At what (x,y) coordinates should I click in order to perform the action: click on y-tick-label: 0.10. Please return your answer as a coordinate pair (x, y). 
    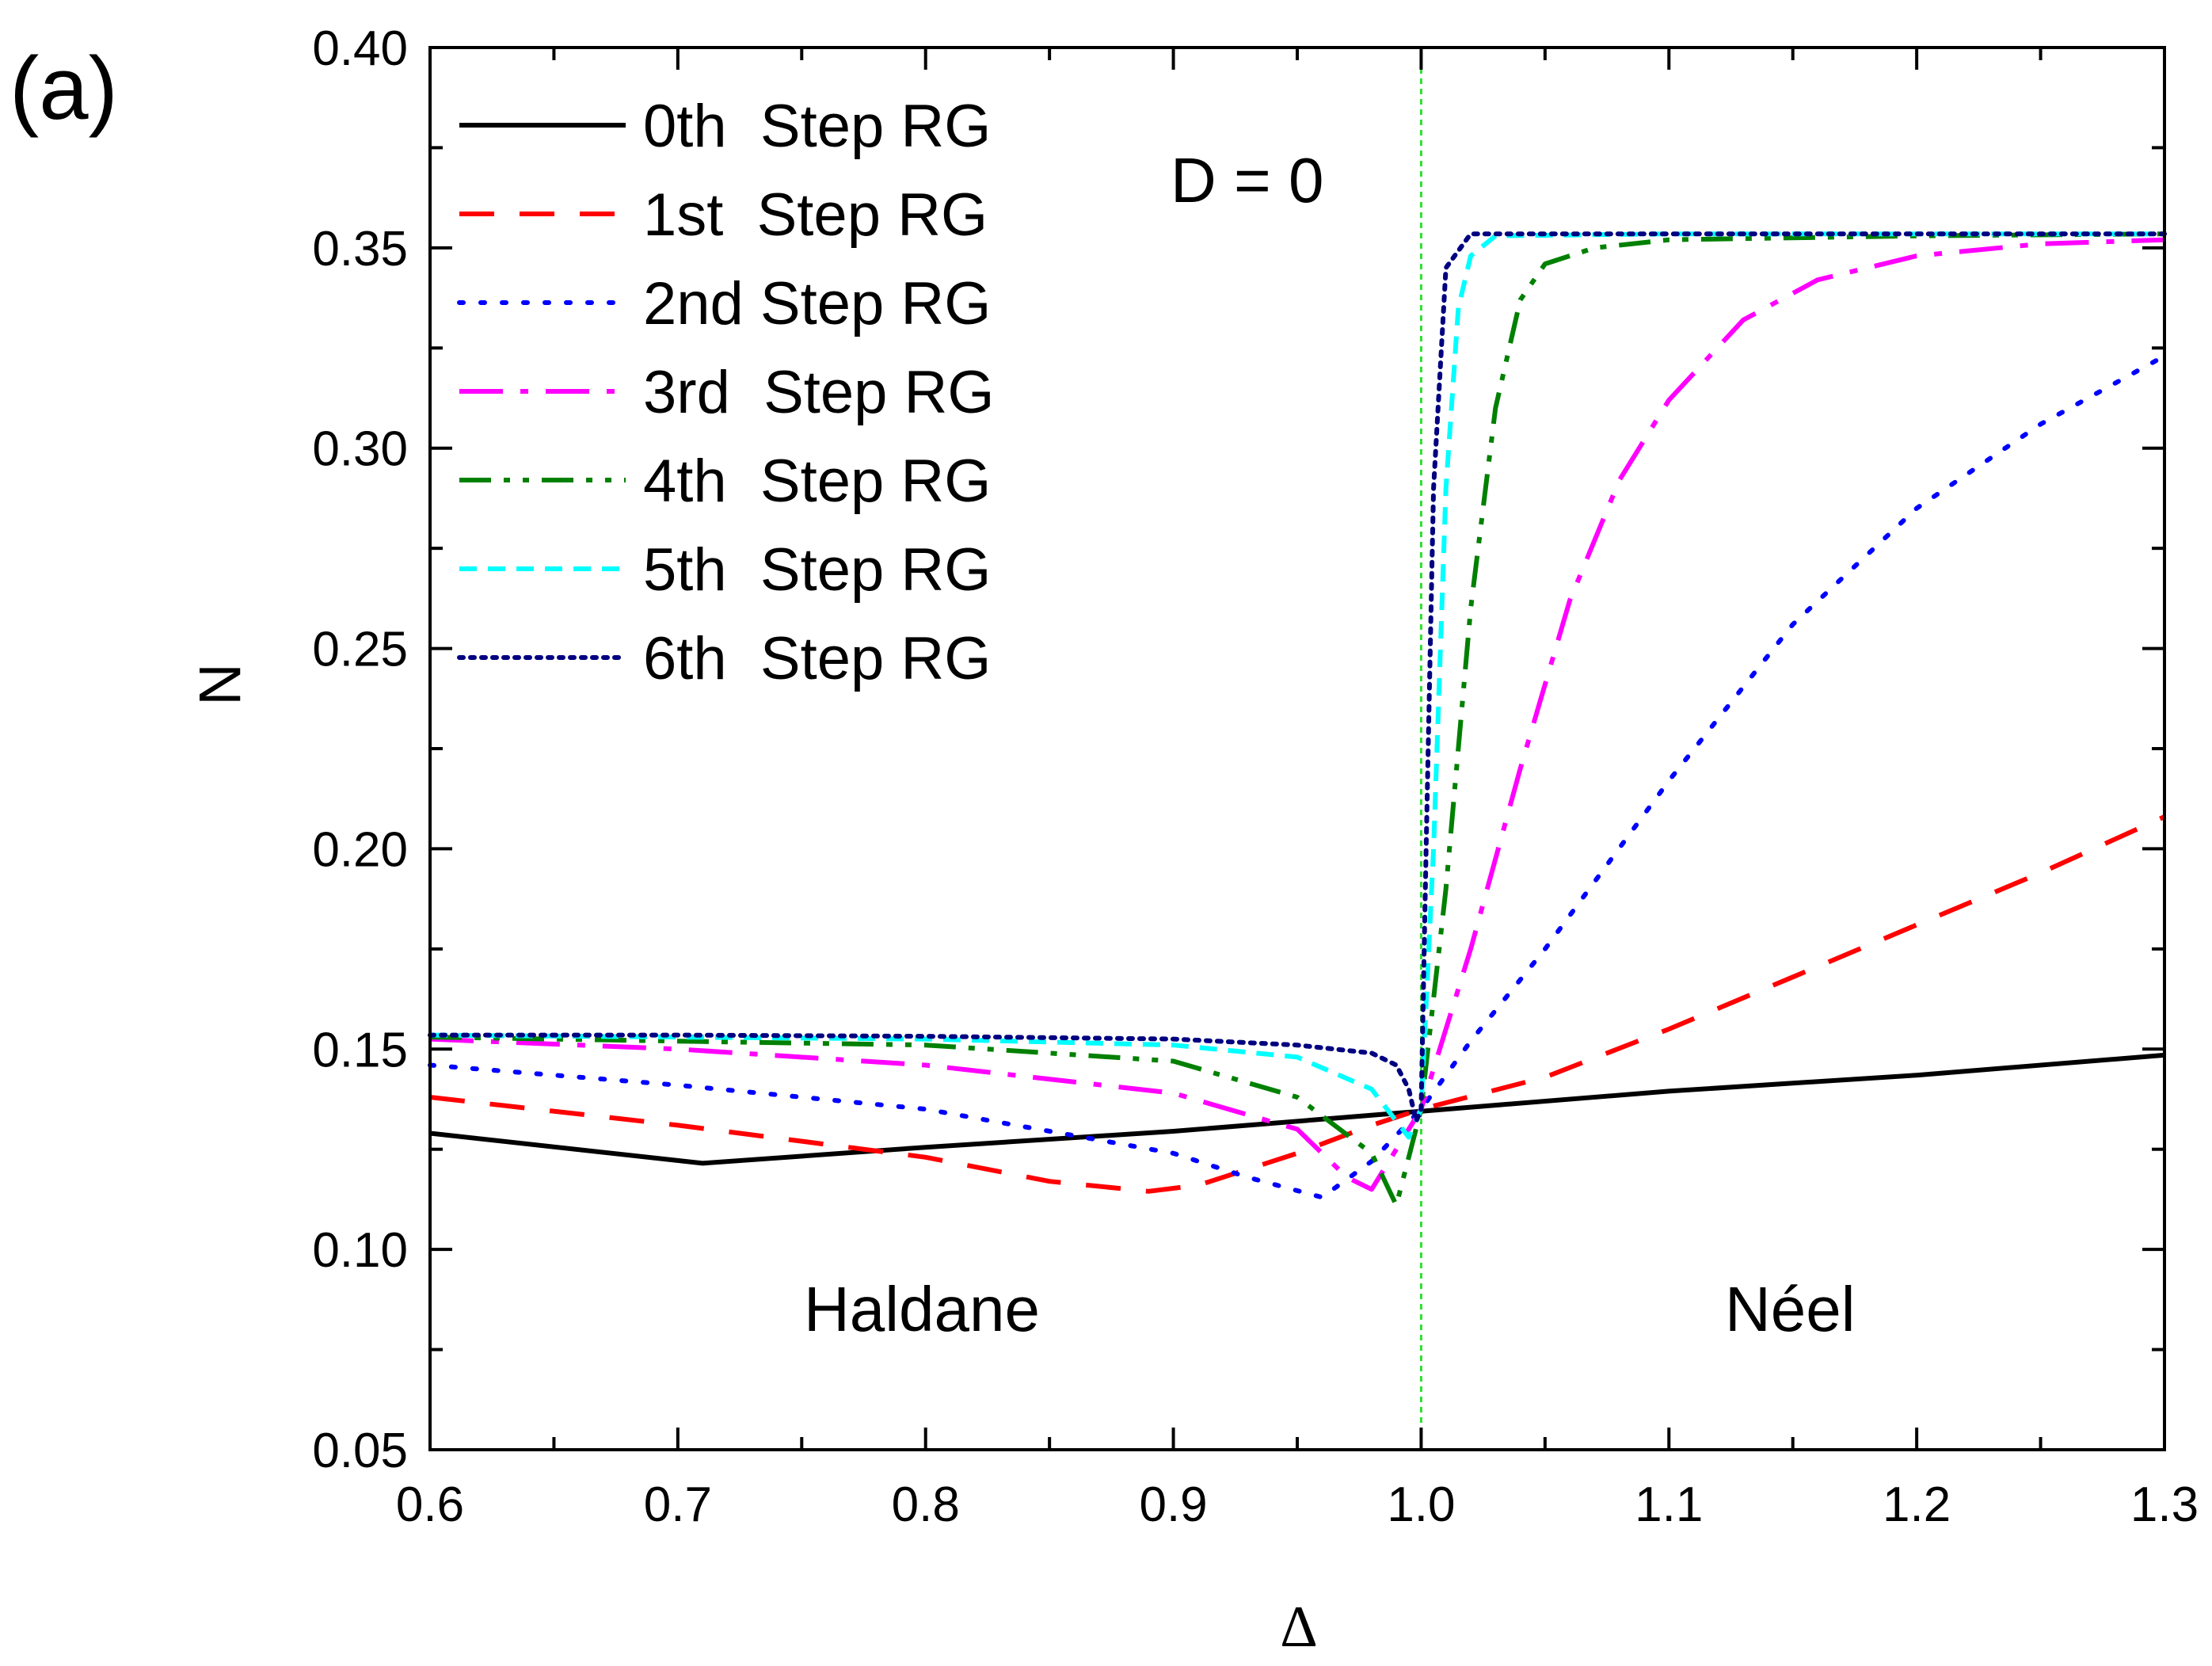
    Looking at the image, I should click on (360, 1250).